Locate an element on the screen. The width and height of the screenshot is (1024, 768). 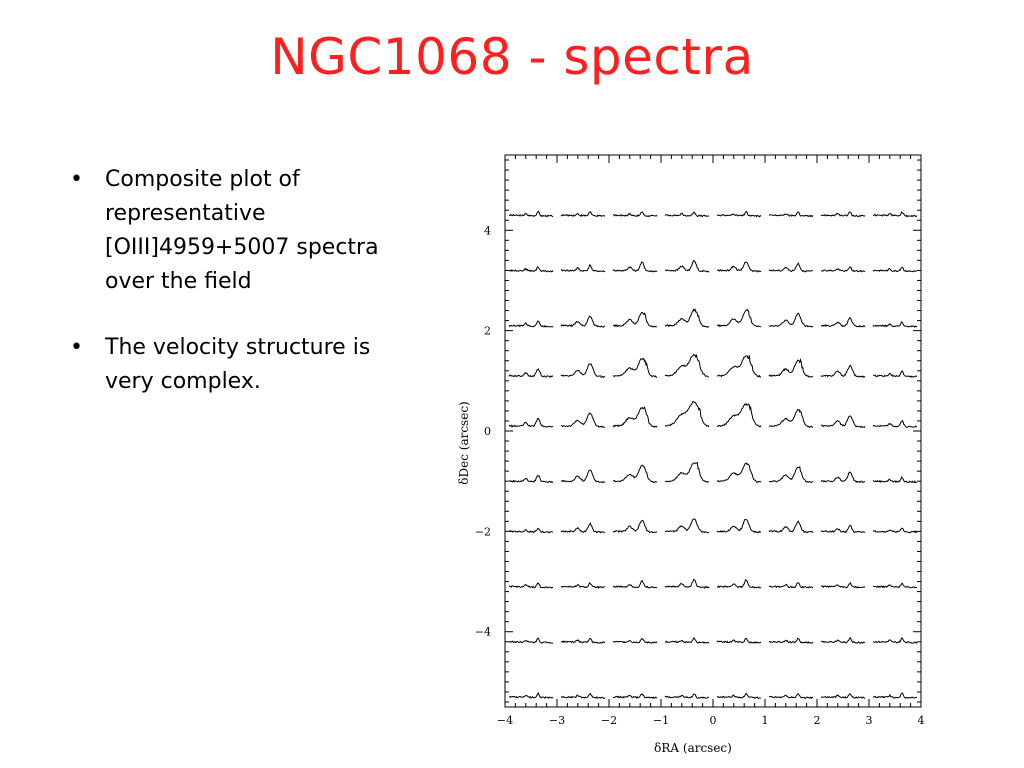
y-tick-label: −2 is located at coordinates (483, 531).